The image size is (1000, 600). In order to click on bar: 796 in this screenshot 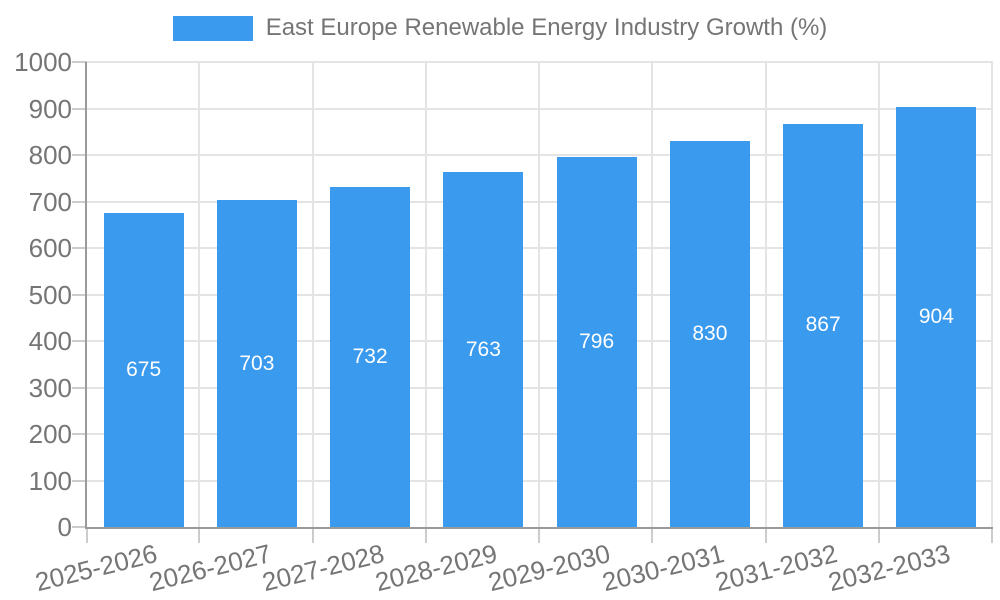, I will do `click(596, 341)`.